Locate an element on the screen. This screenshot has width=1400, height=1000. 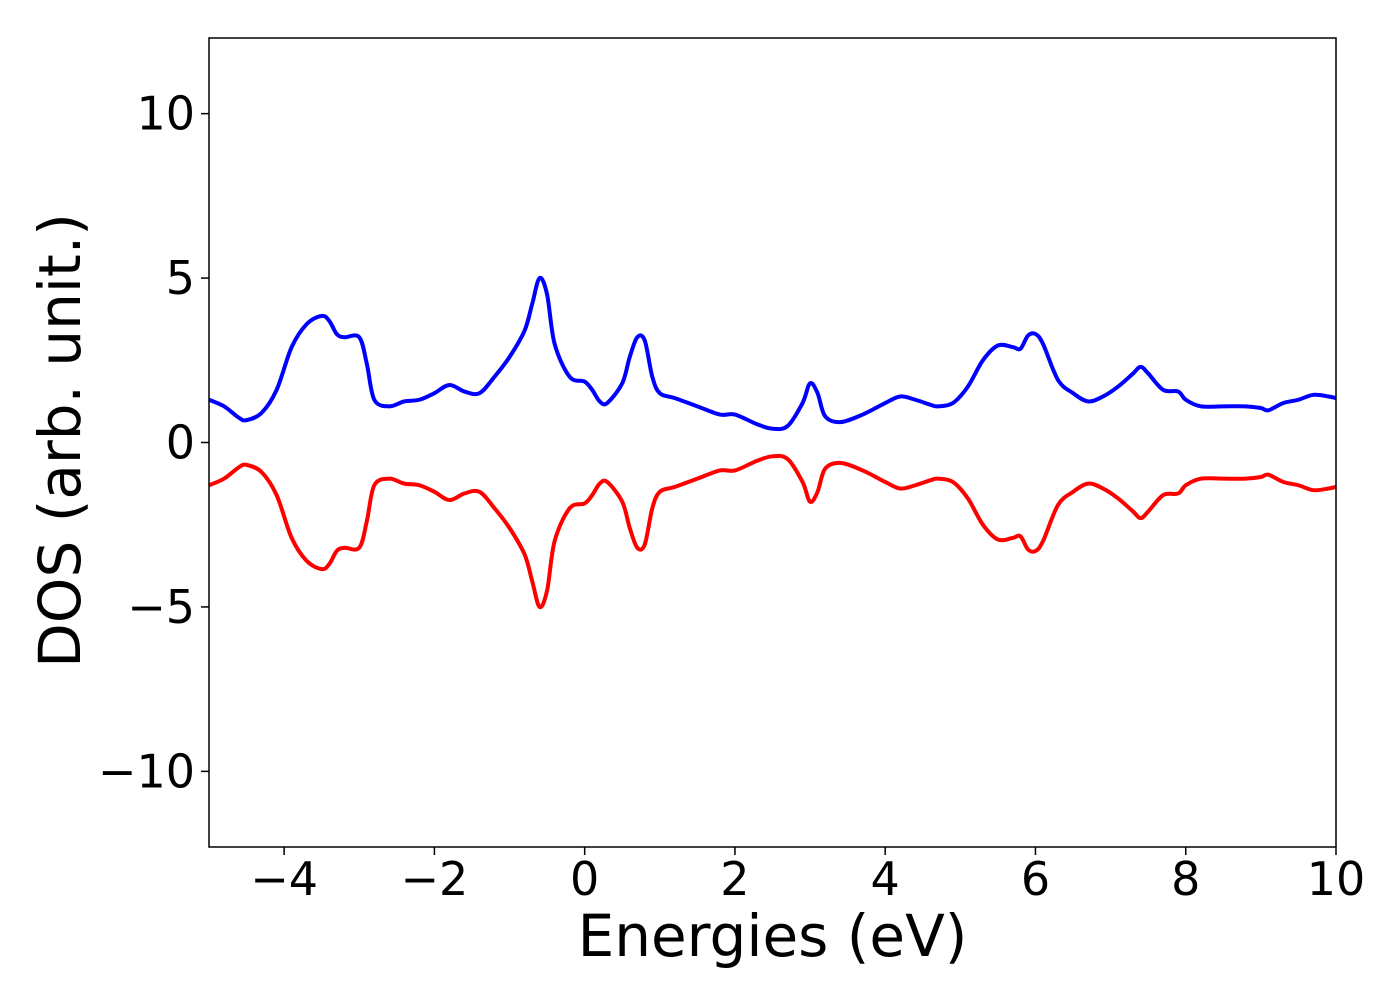
x-tick-label: 2 is located at coordinates (734, 879).